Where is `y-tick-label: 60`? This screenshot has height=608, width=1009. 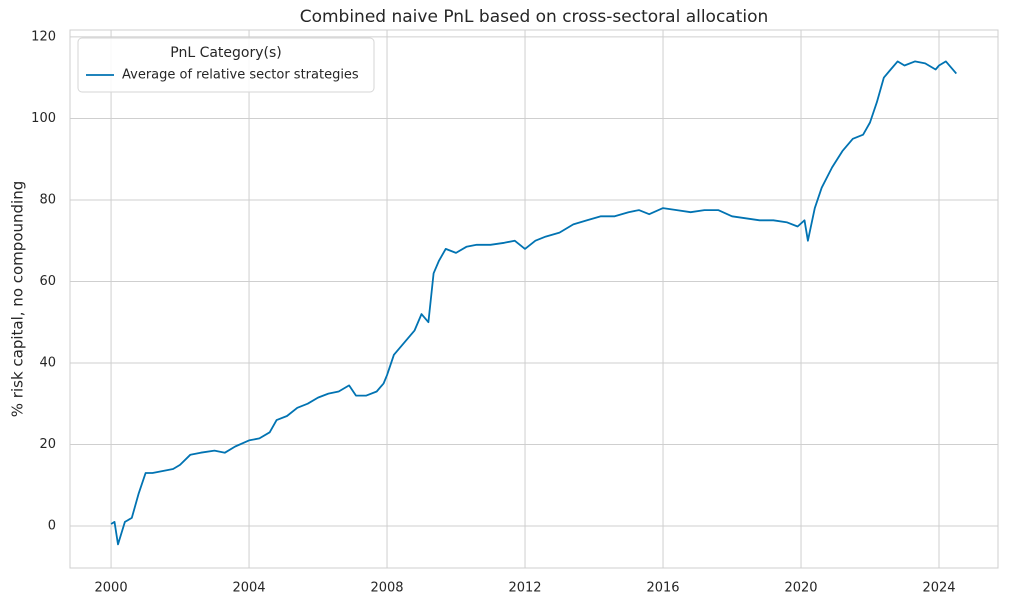
y-tick-label: 60 is located at coordinates (47, 281).